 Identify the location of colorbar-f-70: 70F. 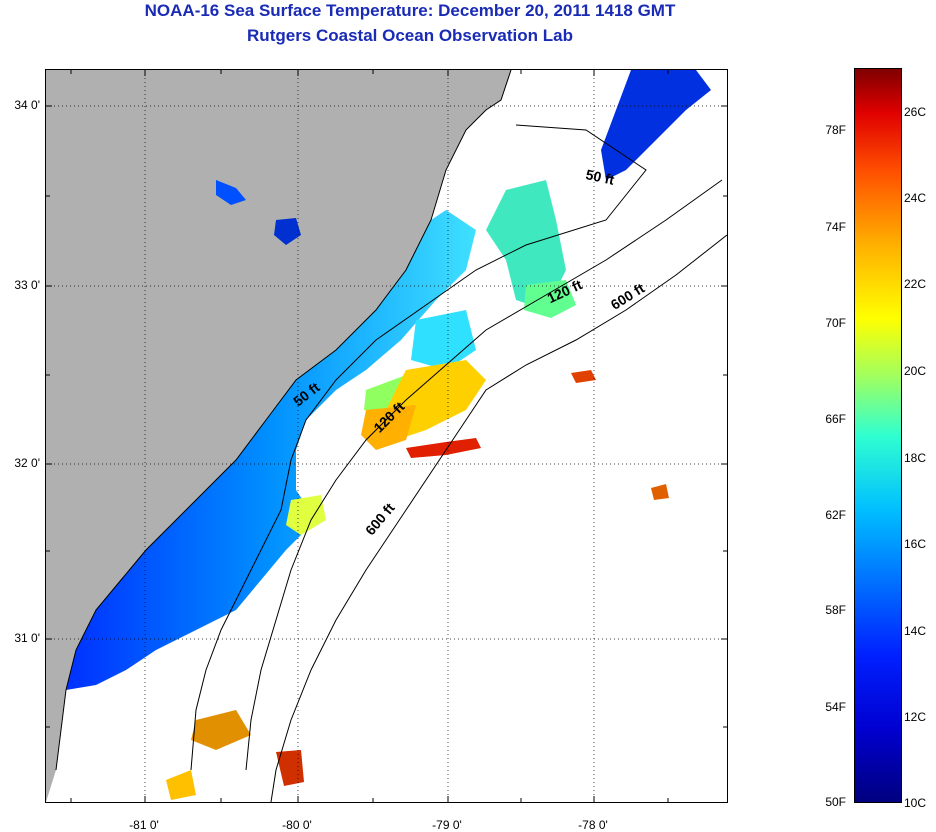
(835, 323).